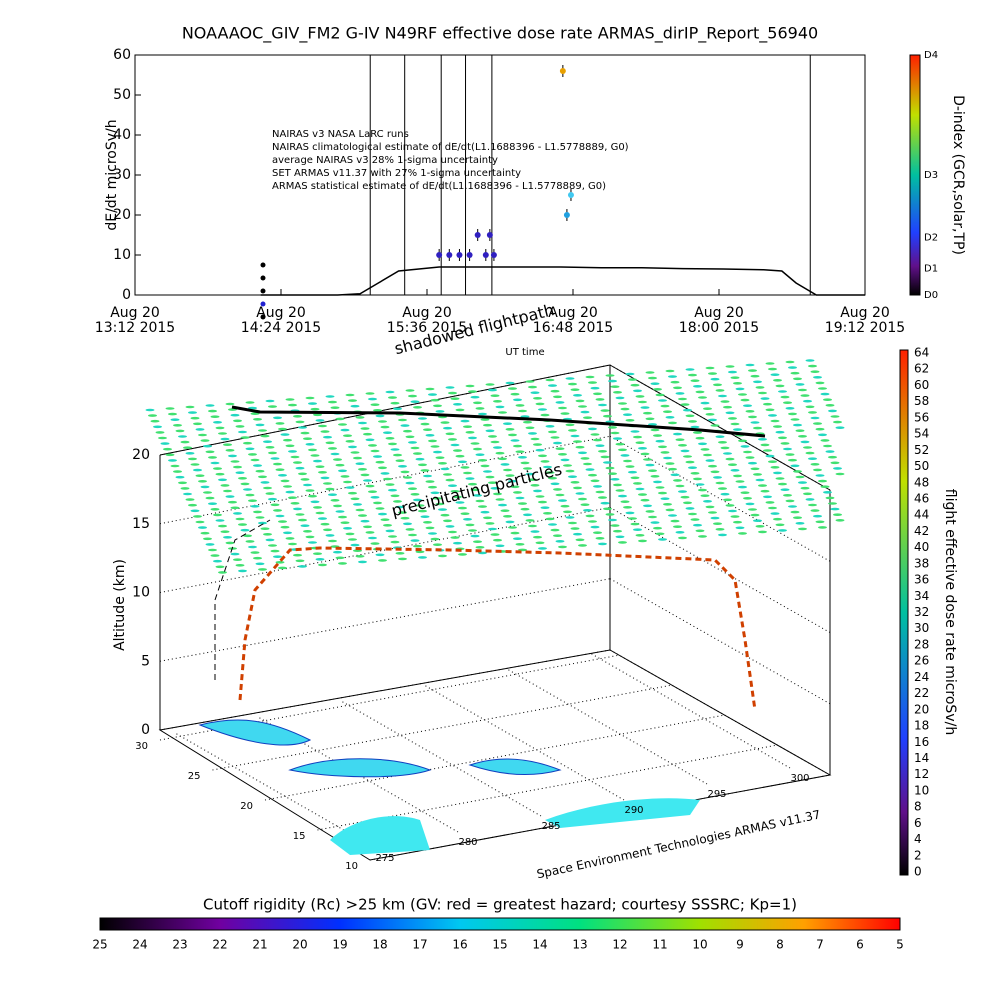 The image size is (1000, 1000). What do you see at coordinates (495, 757) in the screenshot?
I see `lat-grid` at bounding box center [495, 757].